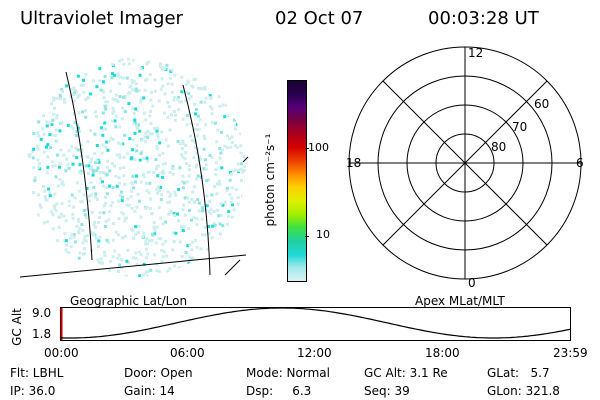 This screenshot has height=400, width=600. Describe the element at coordinates (483, 18) in the screenshot. I see `time-label: 00:03:28 UT` at that location.